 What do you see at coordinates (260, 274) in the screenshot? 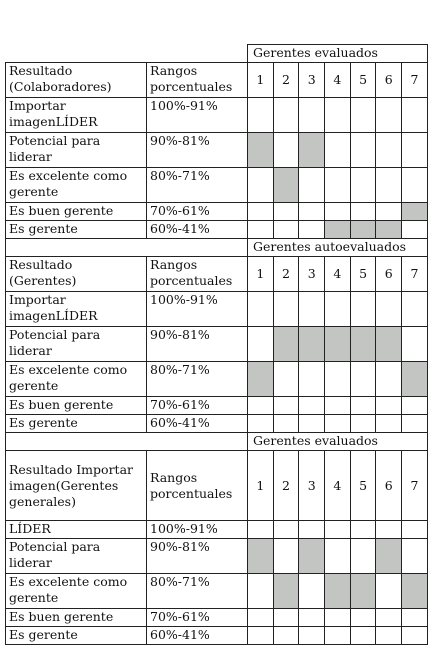
I see `column-number: 1` at bounding box center [260, 274].